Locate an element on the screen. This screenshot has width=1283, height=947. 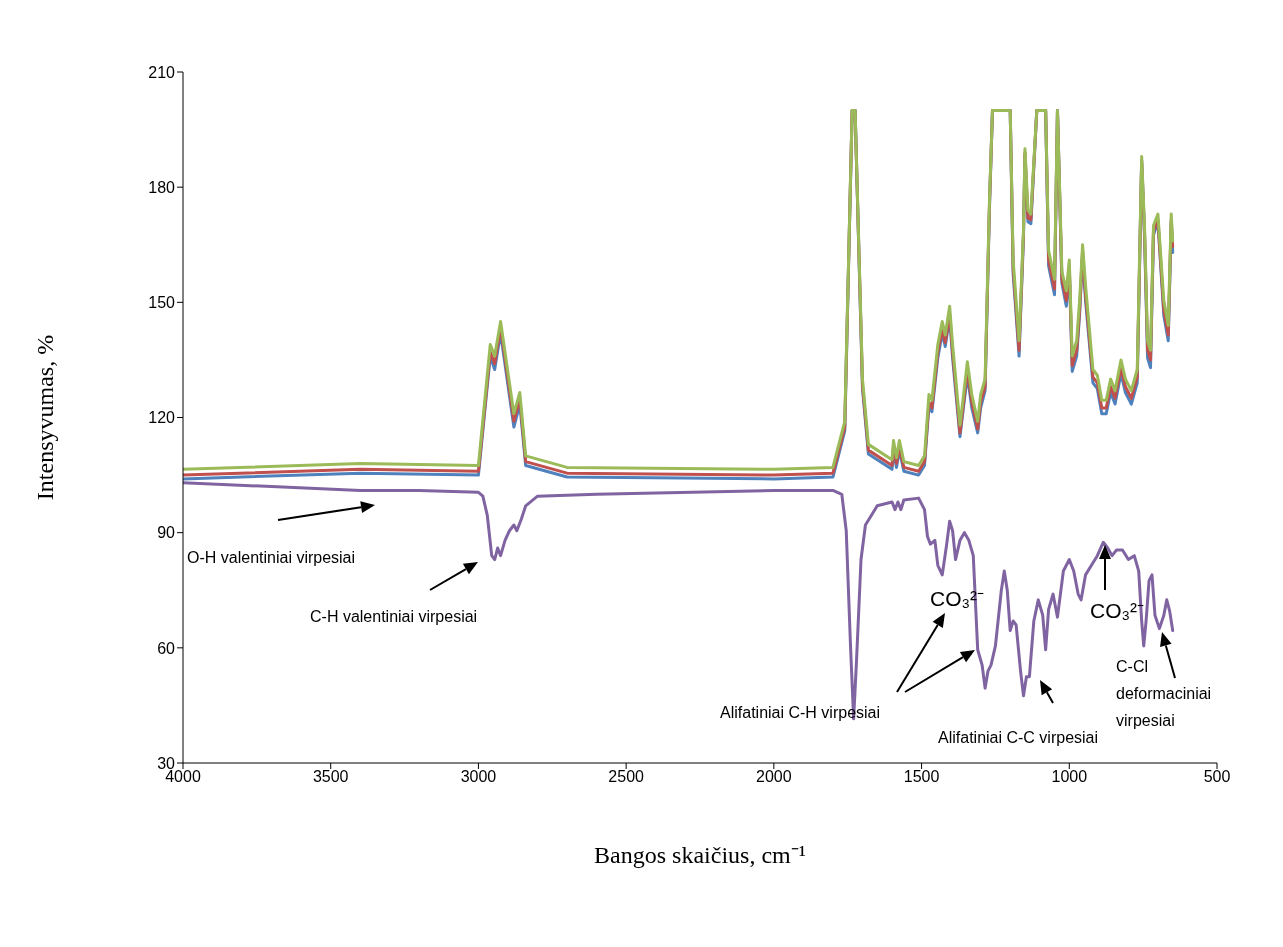
y-tick-label: 150 is located at coordinates (162, 303).